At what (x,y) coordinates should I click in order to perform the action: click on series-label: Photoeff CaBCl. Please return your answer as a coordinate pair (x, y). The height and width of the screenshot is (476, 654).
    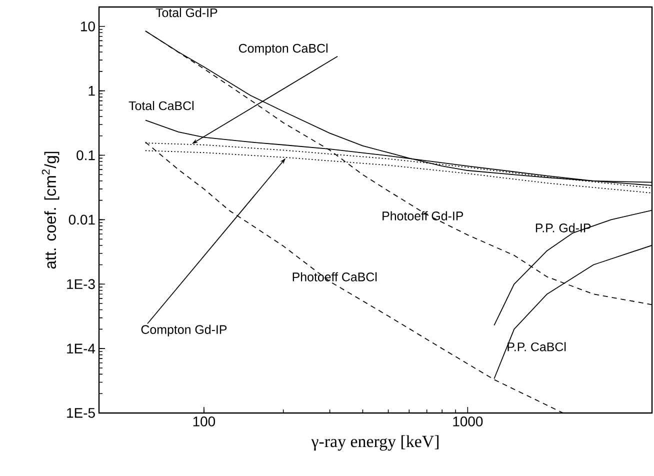
    Looking at the image, I should click on (334, 277).